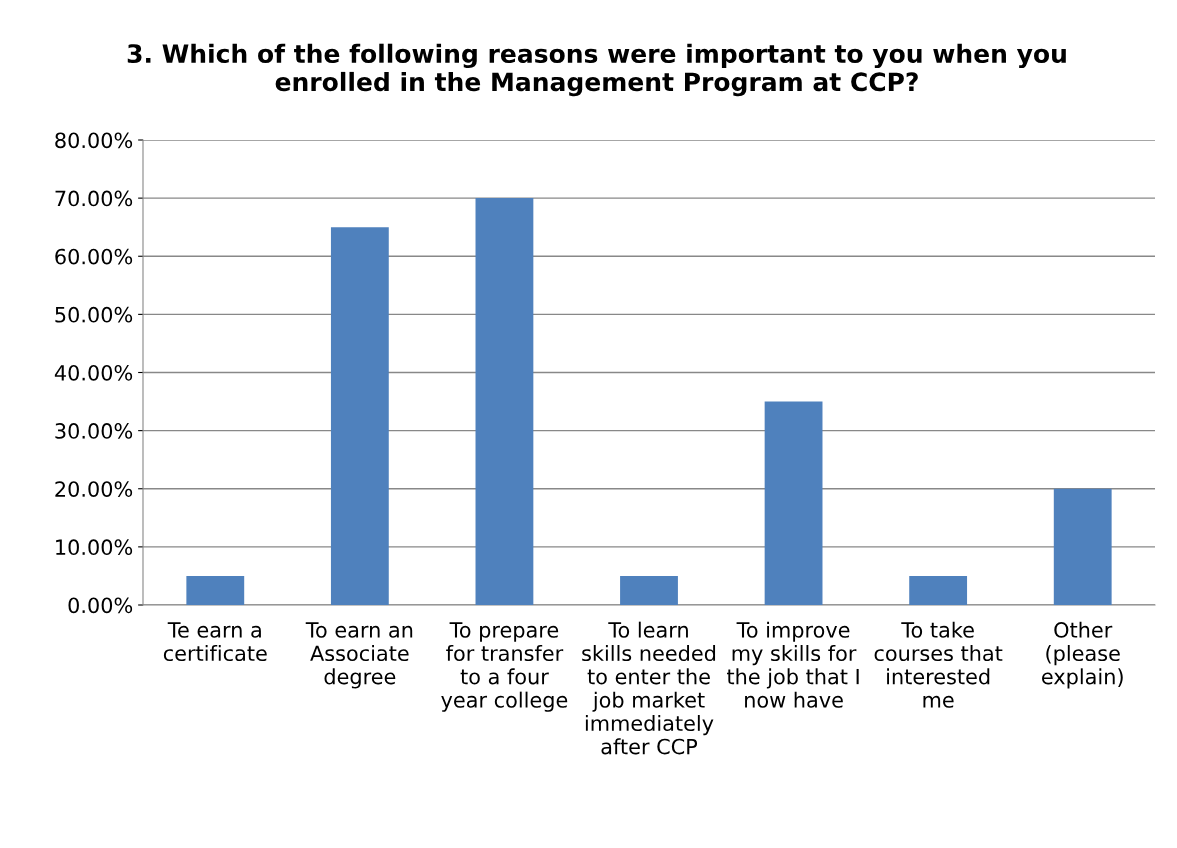 The image size is (1177, 848). Describe the element at coordinates (94, 314) in the screenshot. I see `y-tick-label: 50.00%` at that location.